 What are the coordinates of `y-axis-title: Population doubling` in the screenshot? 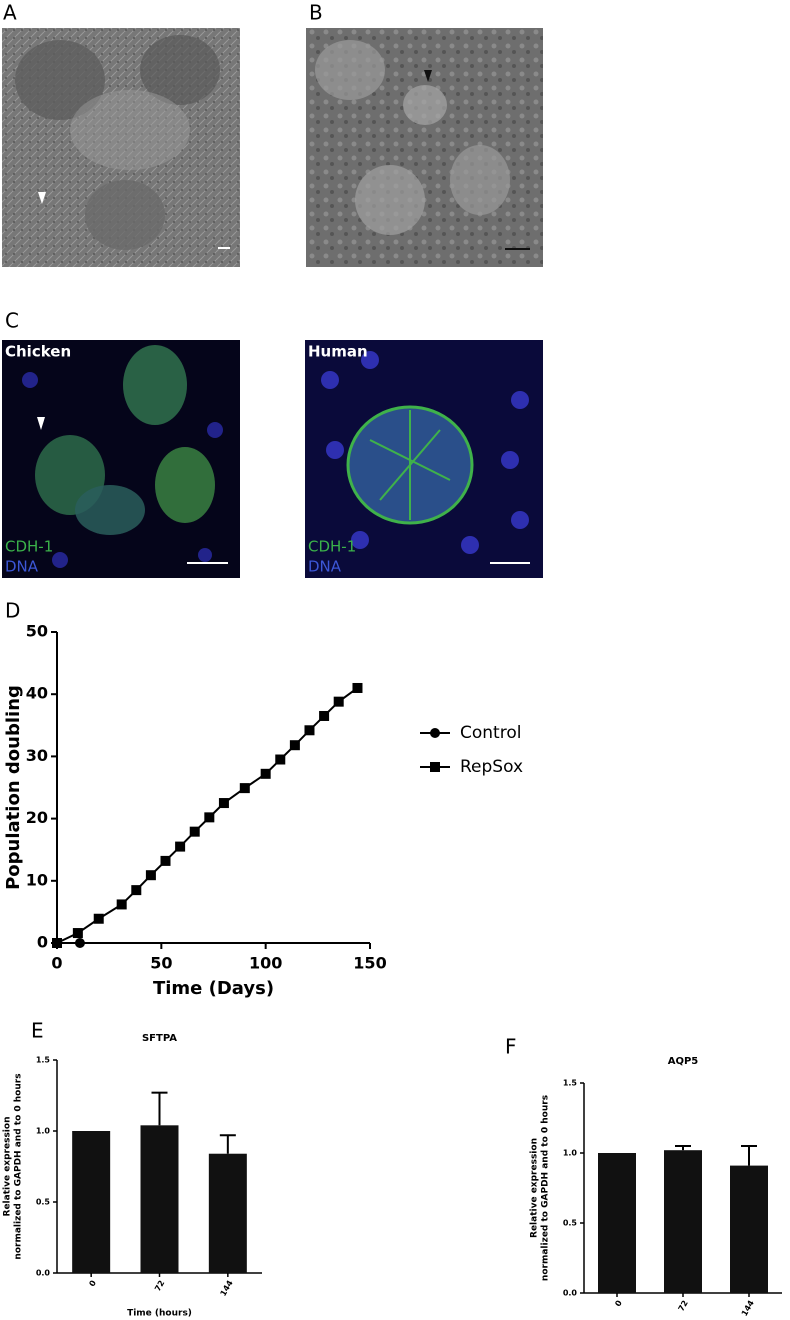 It's located at (13, 787).